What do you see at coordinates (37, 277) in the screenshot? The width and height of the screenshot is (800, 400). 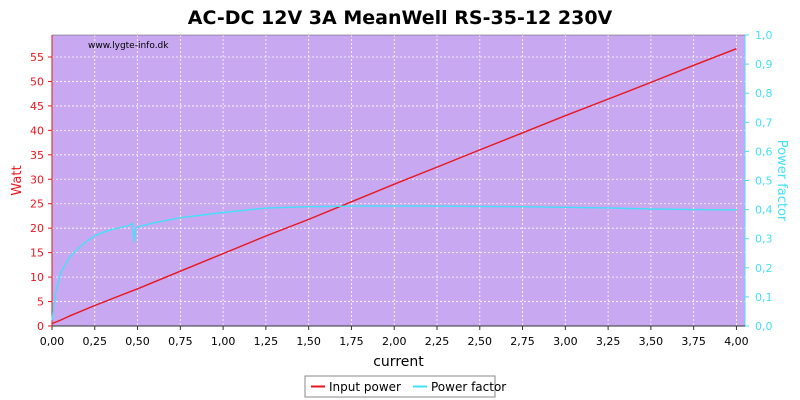 I see `y-tick-label: 10` at bounding box center [37, 277].